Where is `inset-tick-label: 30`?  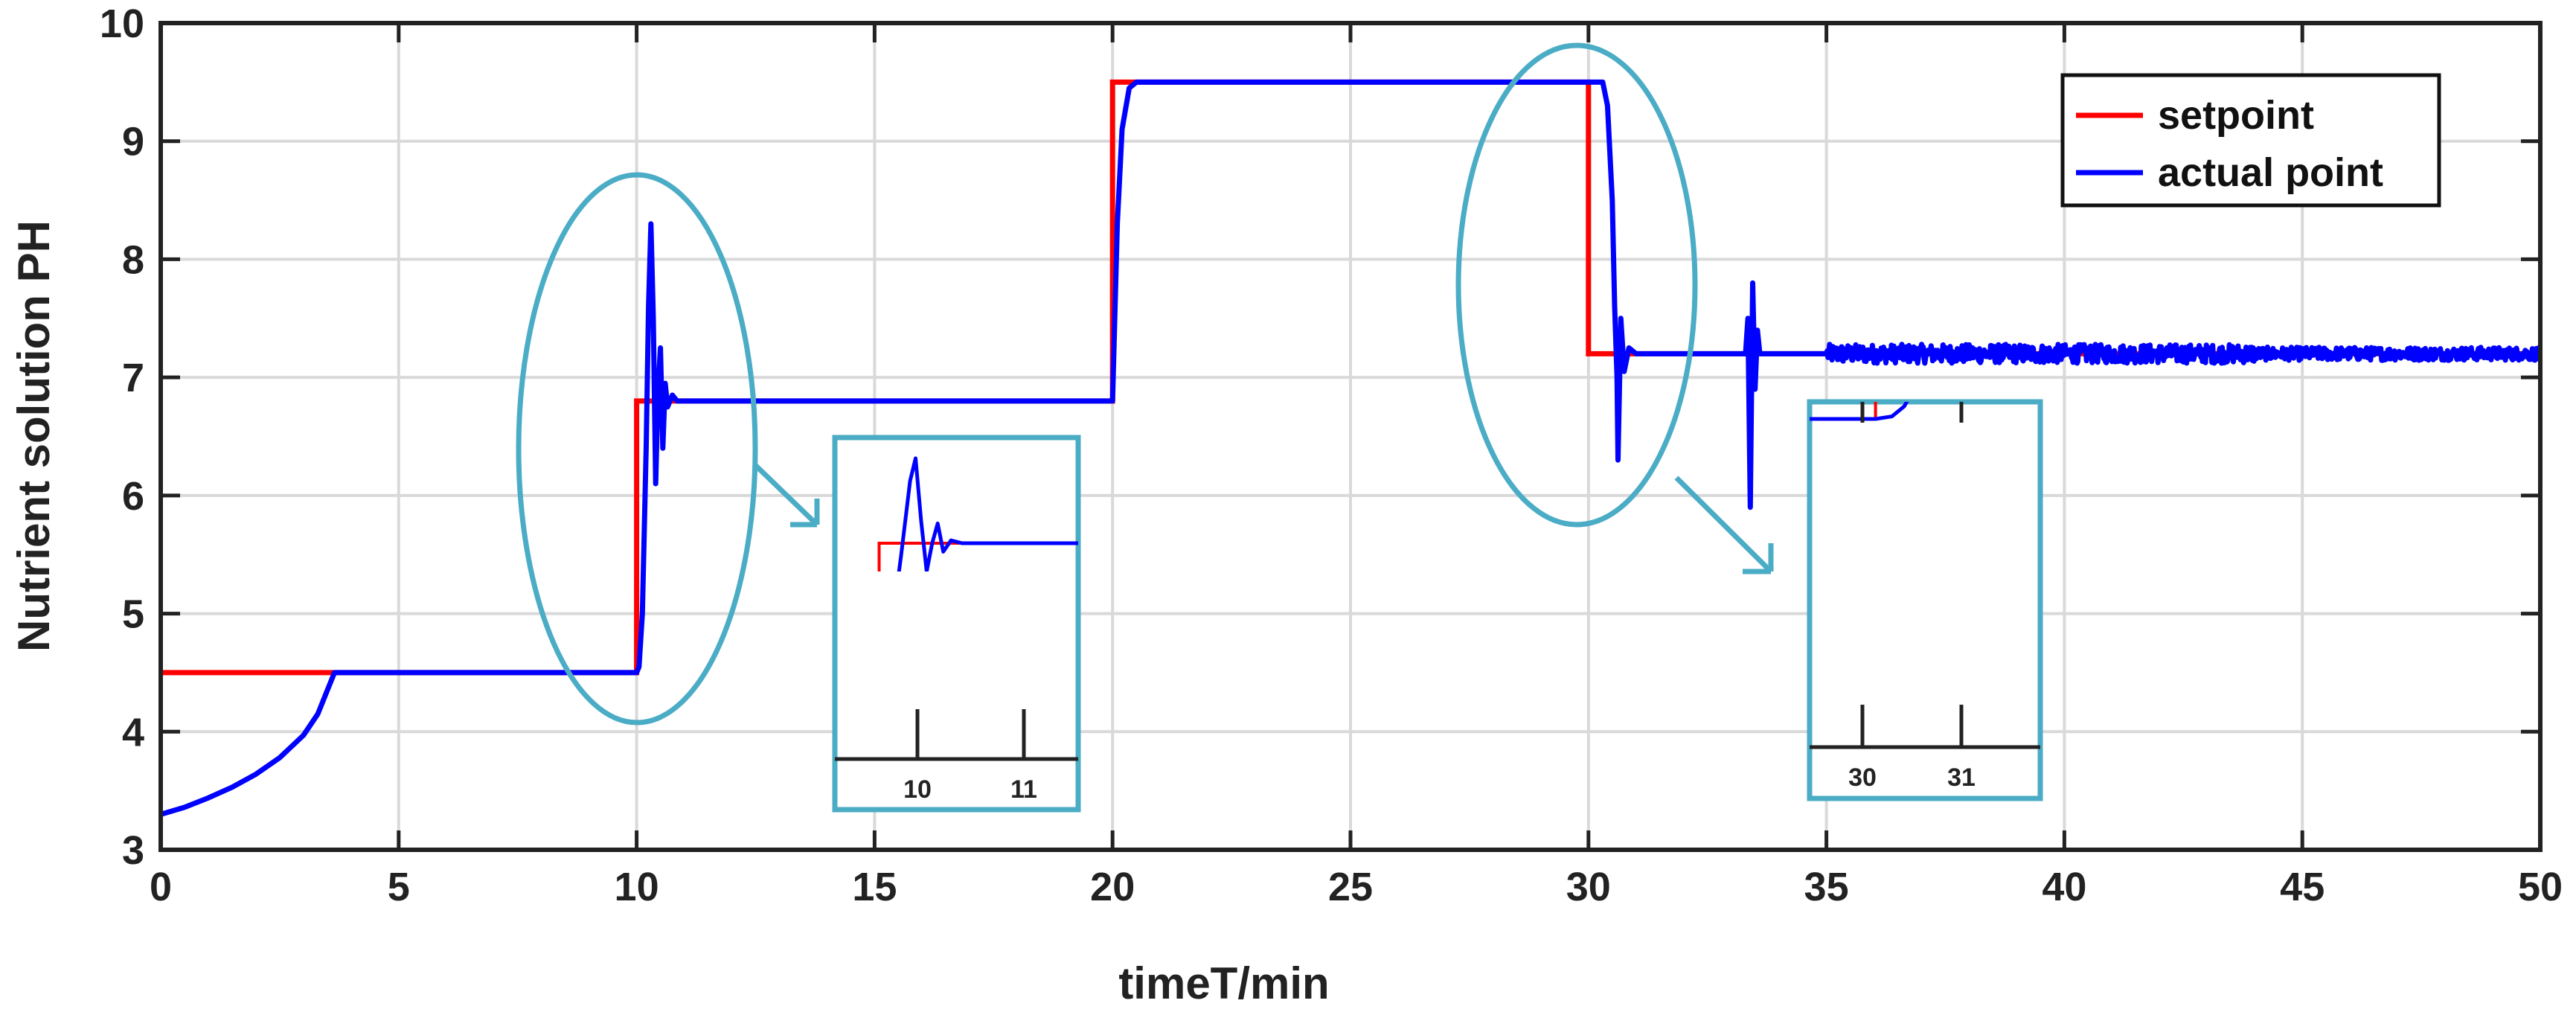
inset-tick-label: 30 is located at coordinates (1863, 777).